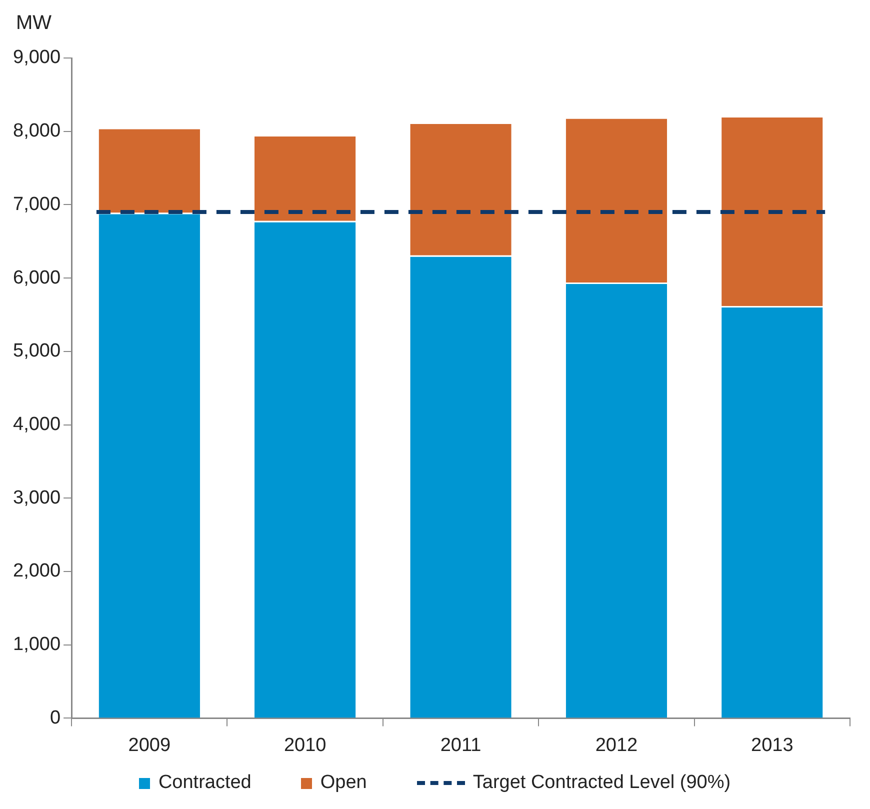 This screenshot has width=870, height=809. I want to click on legend-label: Contracted, so click(205, 783).